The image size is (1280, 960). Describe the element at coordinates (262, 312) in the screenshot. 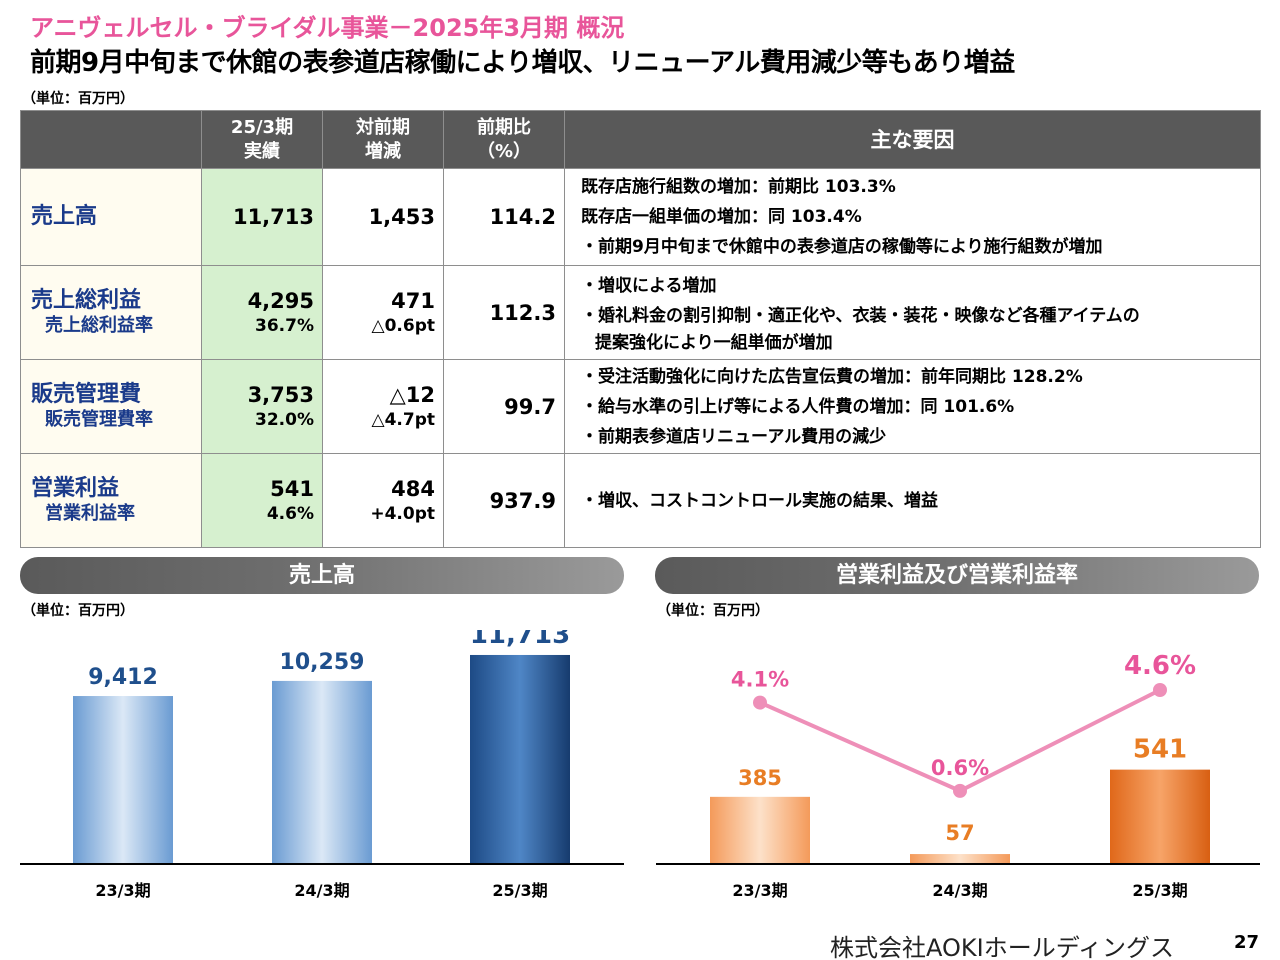

I see `actual-cell: 4,295 36.7%` at that location.